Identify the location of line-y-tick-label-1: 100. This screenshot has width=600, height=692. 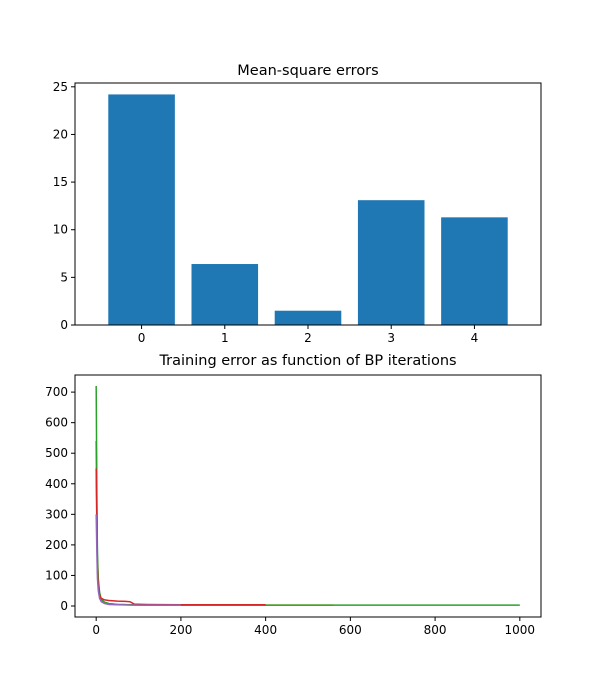
(56, 575).